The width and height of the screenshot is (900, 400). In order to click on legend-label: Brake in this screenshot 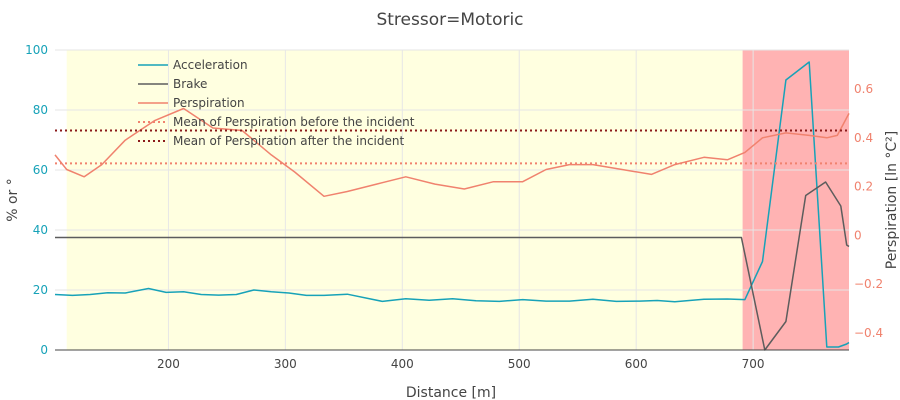, I will do `click(190, 84)`.